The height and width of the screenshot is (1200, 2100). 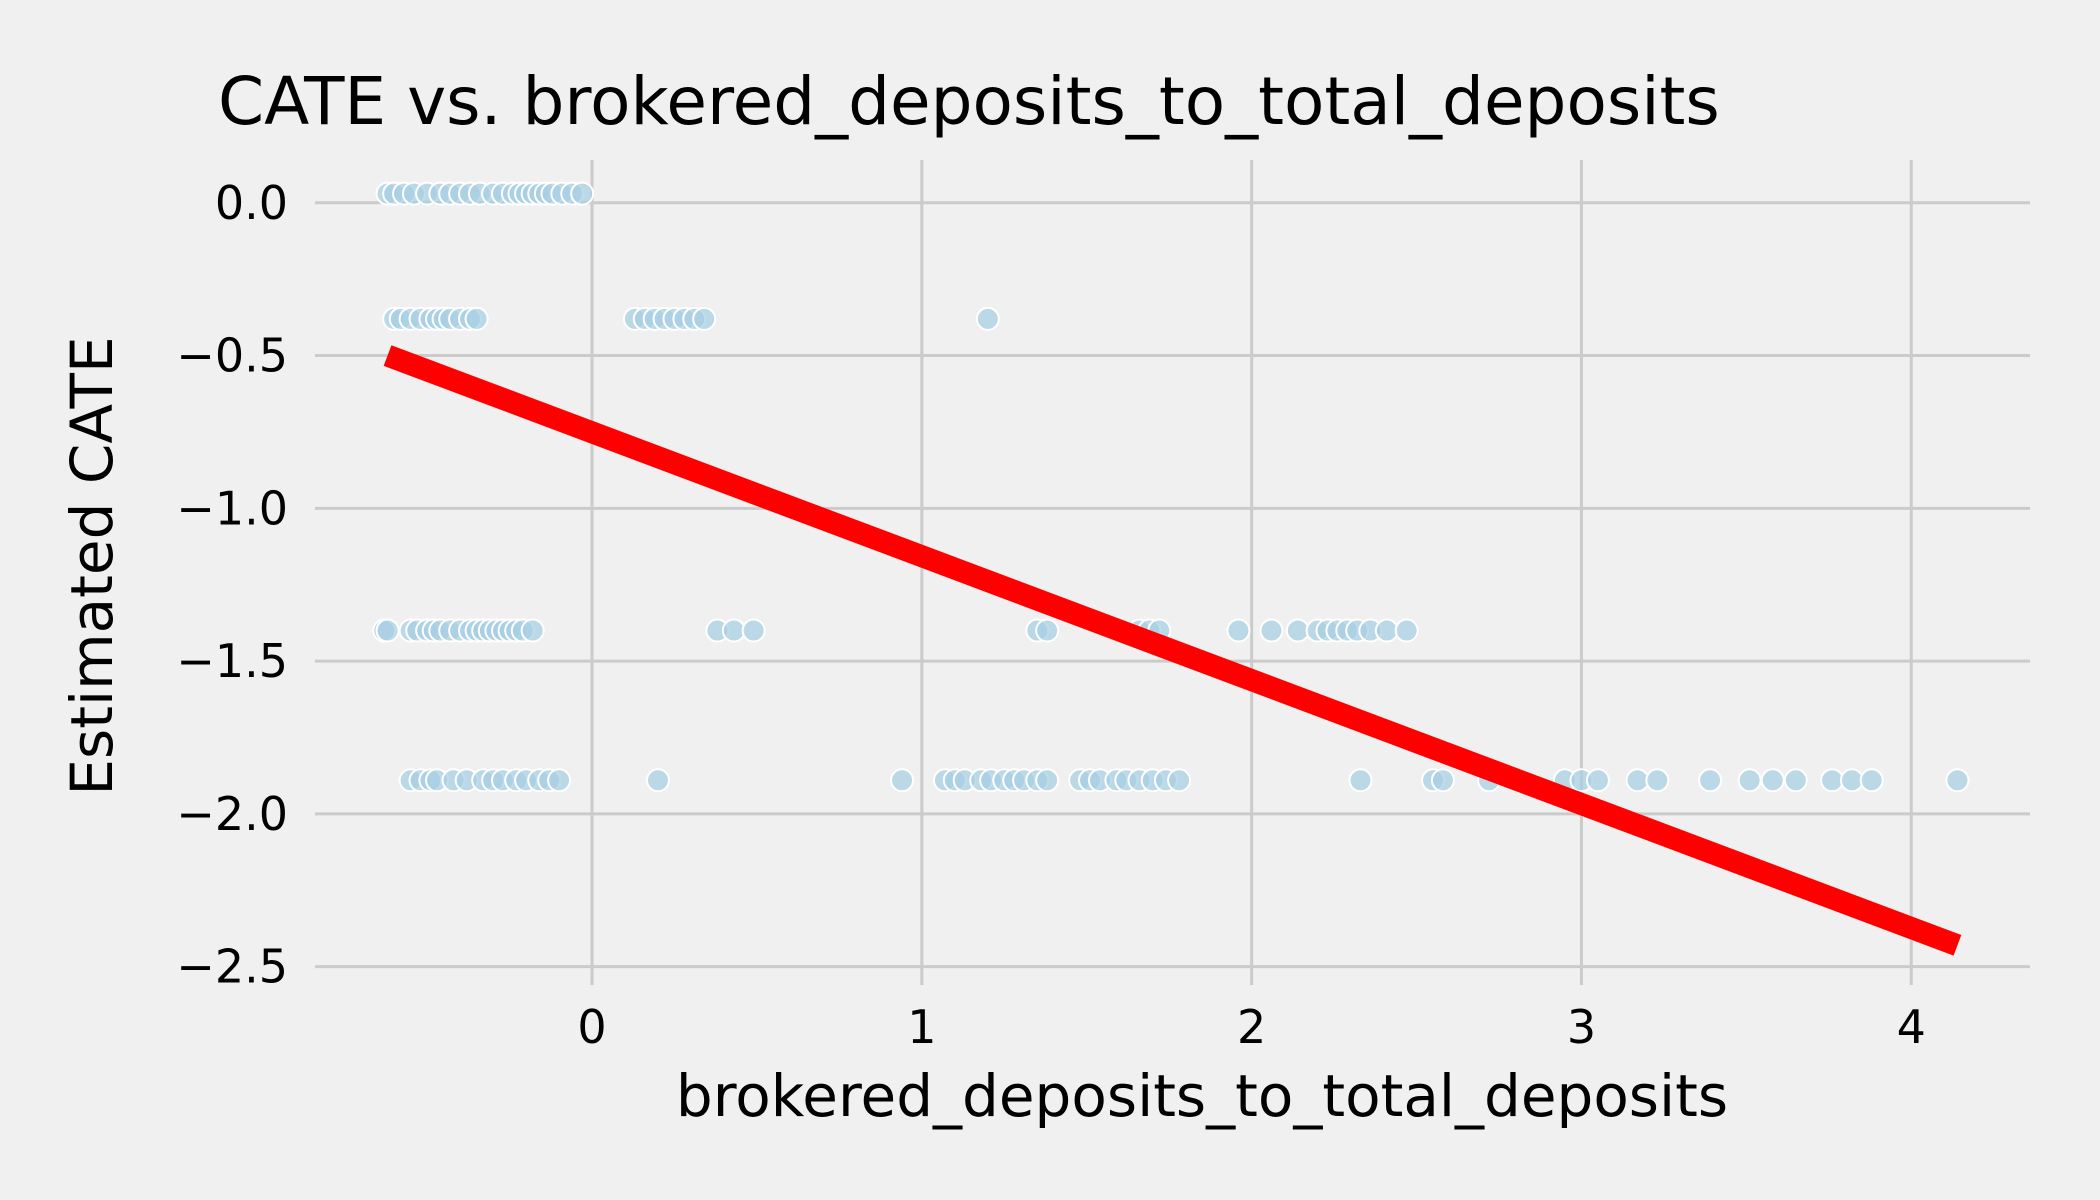 I want to click on y-tick-label: −2.5, so click(x=232, y=967).